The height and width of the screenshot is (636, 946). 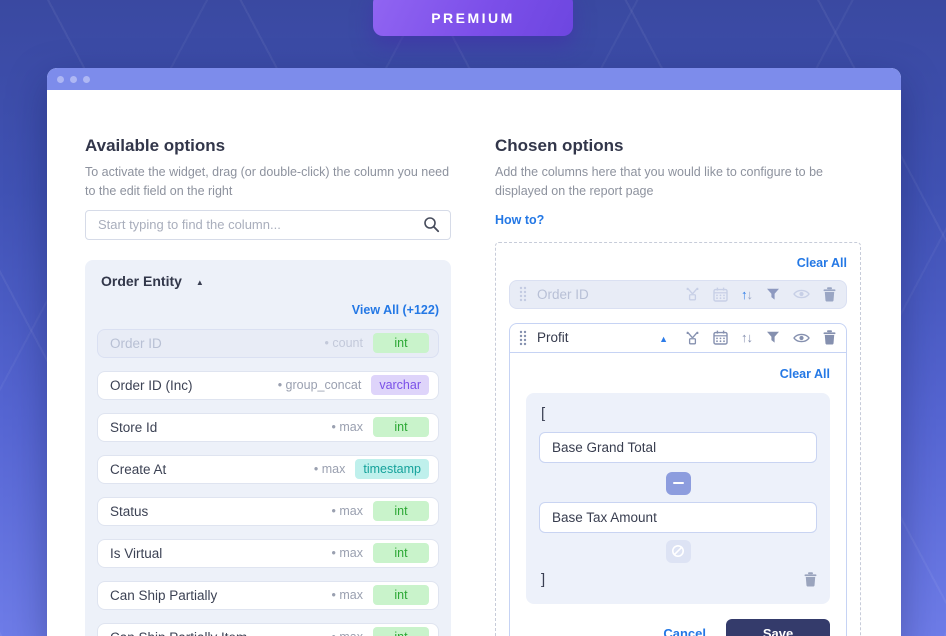 I want to click on minus-icon, so click(x=678, y=483).